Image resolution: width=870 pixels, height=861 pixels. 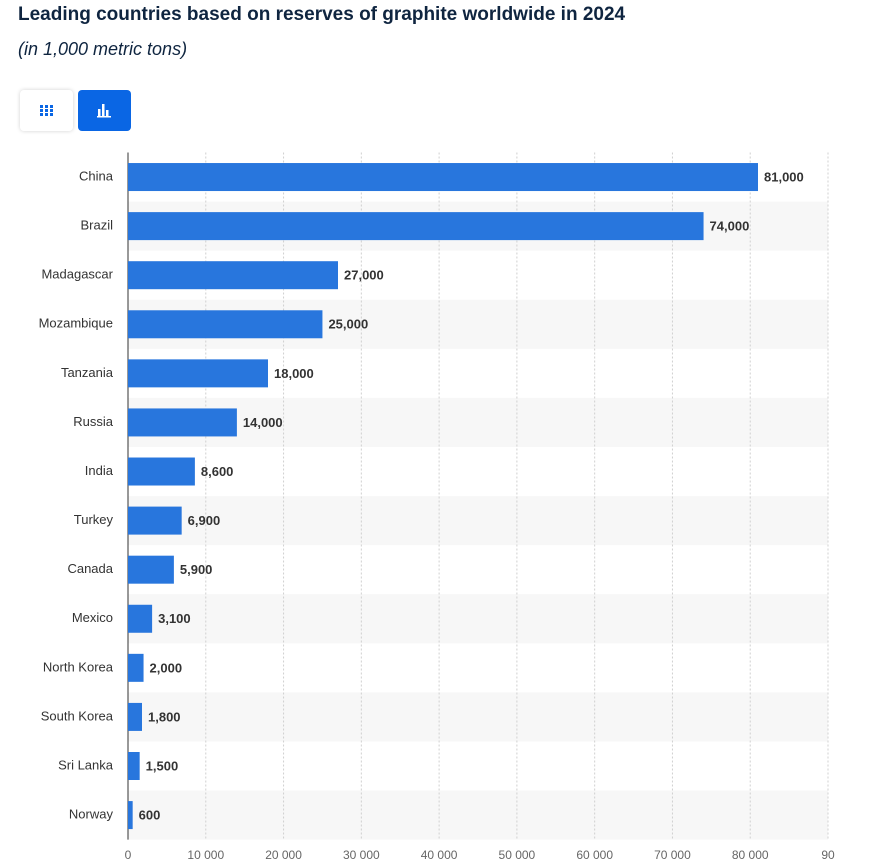 I want to click on value-label: 1,800, so click(x=164, y=716).